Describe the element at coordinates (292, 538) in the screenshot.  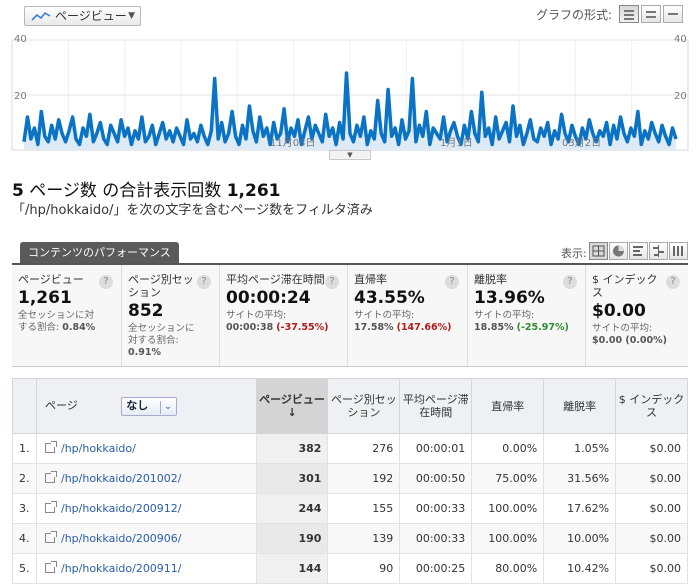
I see `pageviews-cell: 190` at that location.